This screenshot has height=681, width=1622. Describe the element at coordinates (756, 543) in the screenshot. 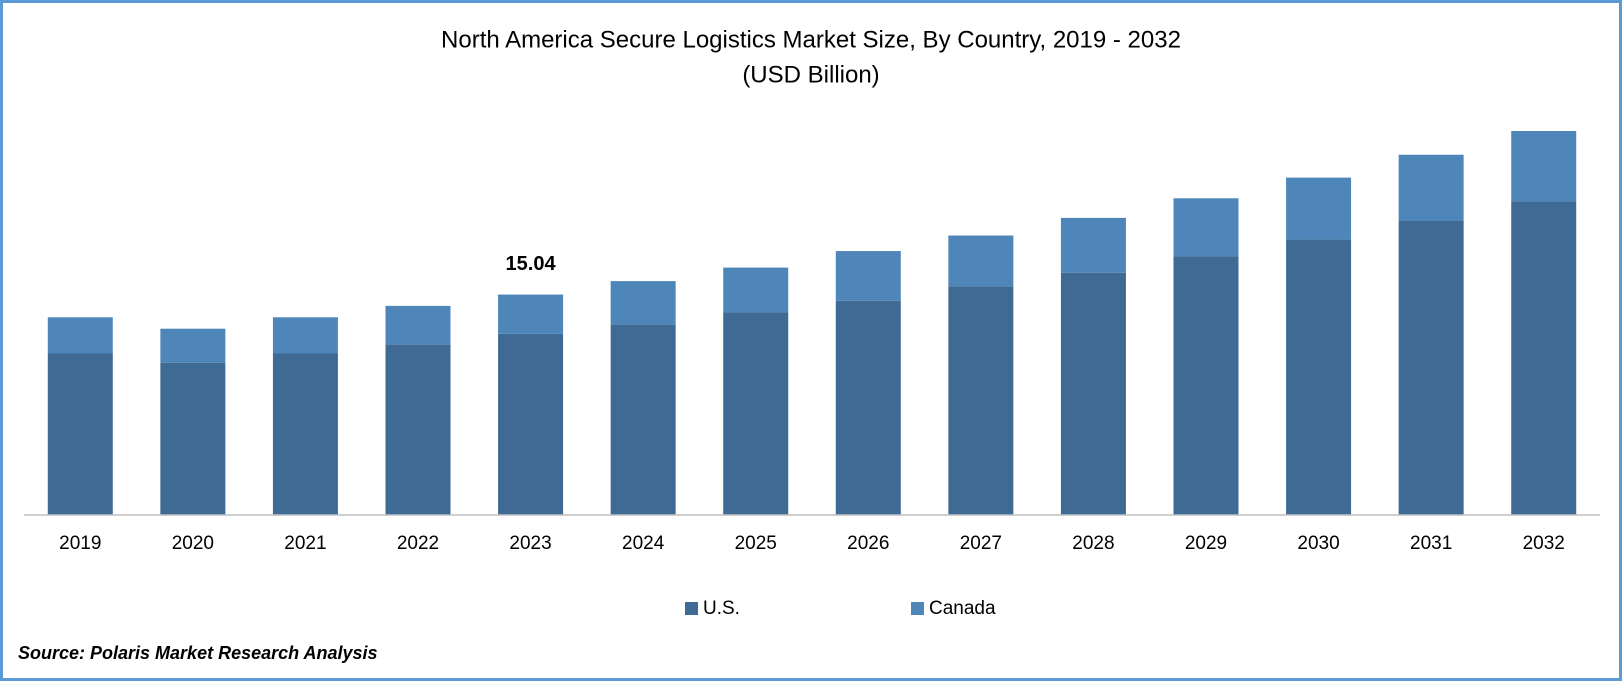

I see `x-tick-label: 2025` at that location.